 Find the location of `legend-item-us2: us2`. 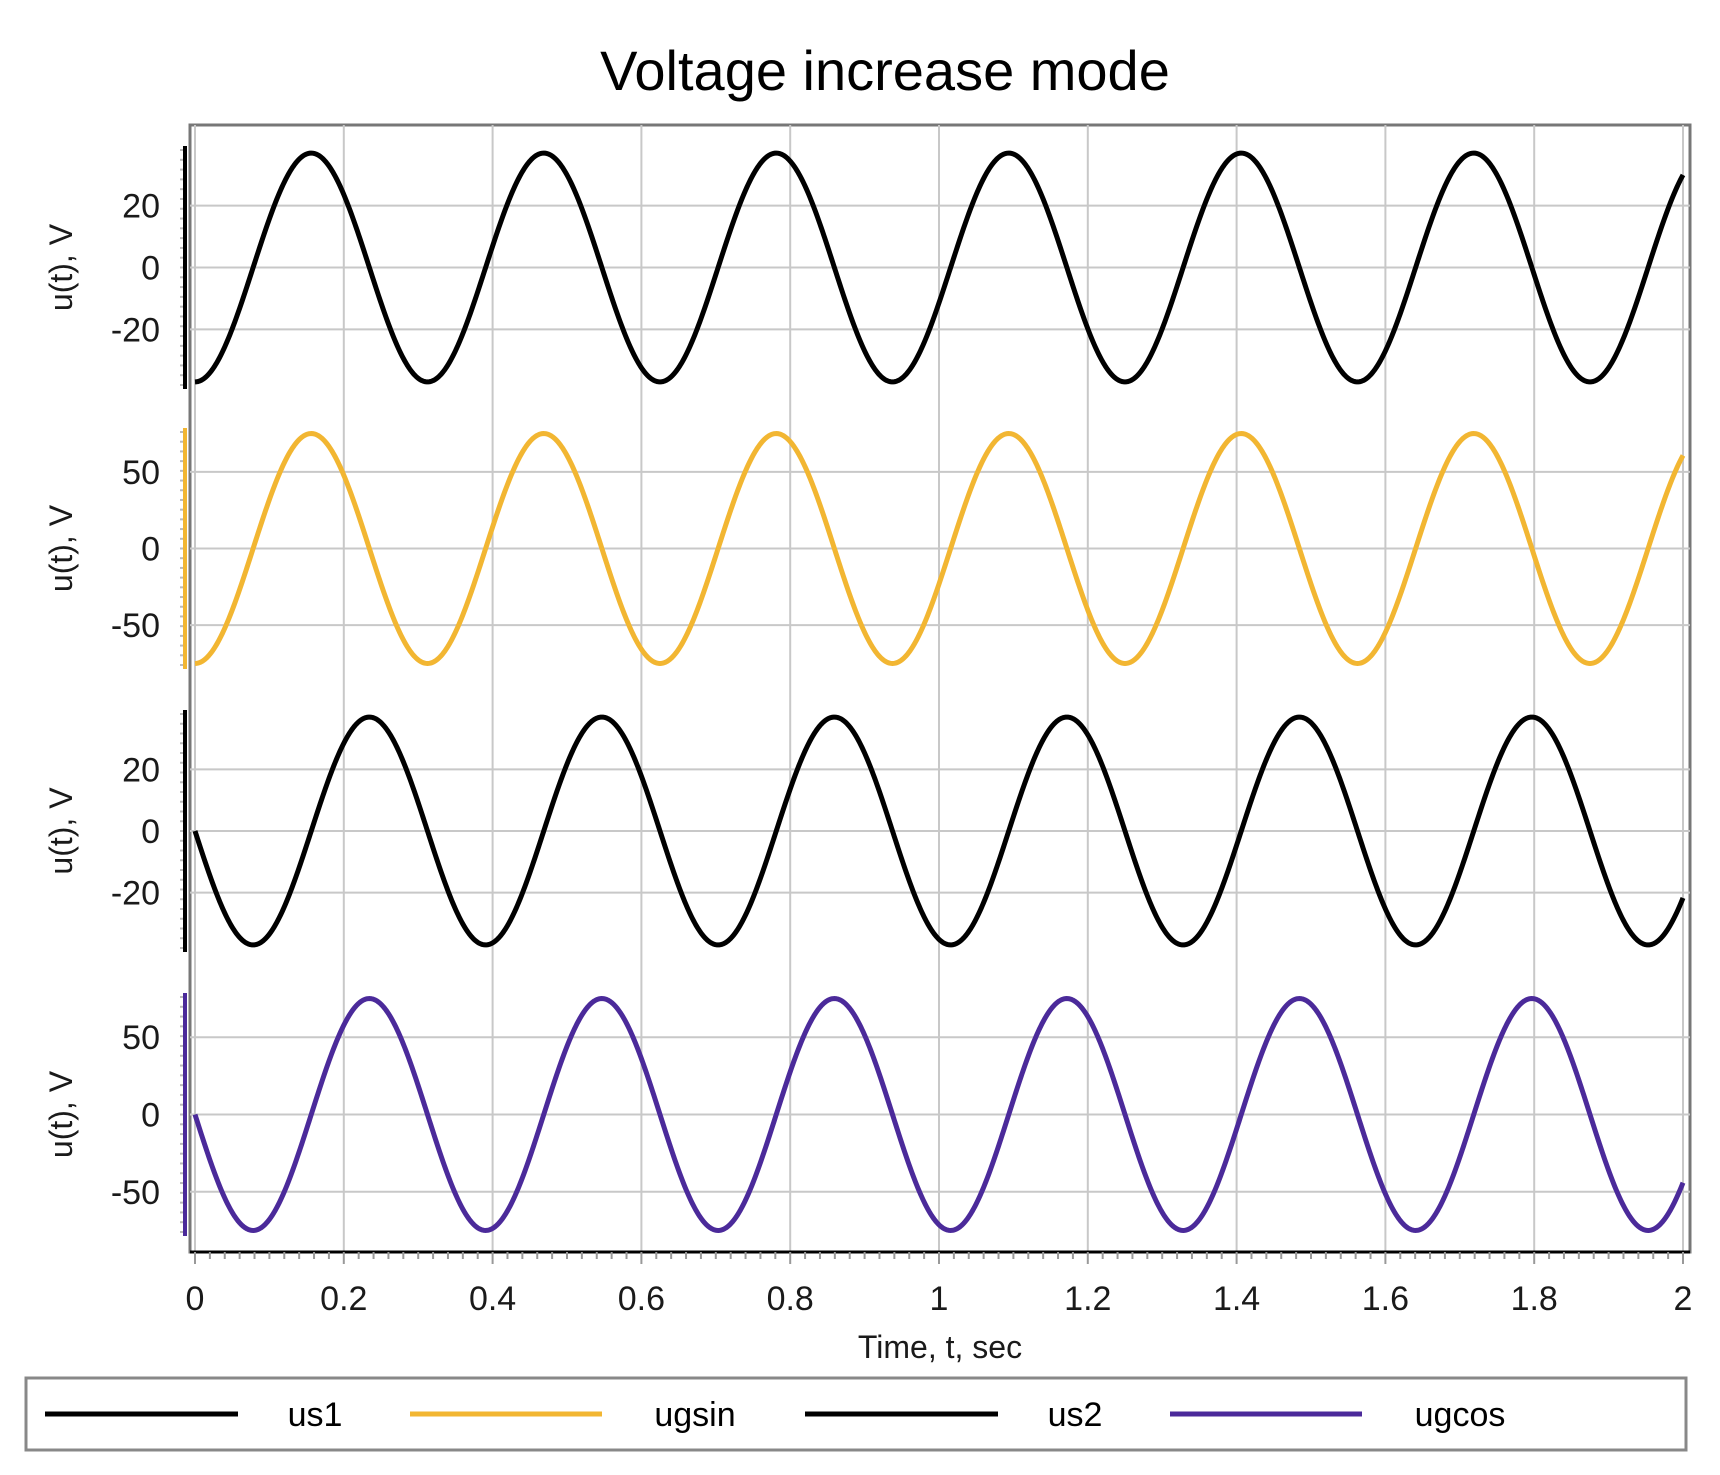

legend-item-us2: us2 is located at coordinates (953, 1415).